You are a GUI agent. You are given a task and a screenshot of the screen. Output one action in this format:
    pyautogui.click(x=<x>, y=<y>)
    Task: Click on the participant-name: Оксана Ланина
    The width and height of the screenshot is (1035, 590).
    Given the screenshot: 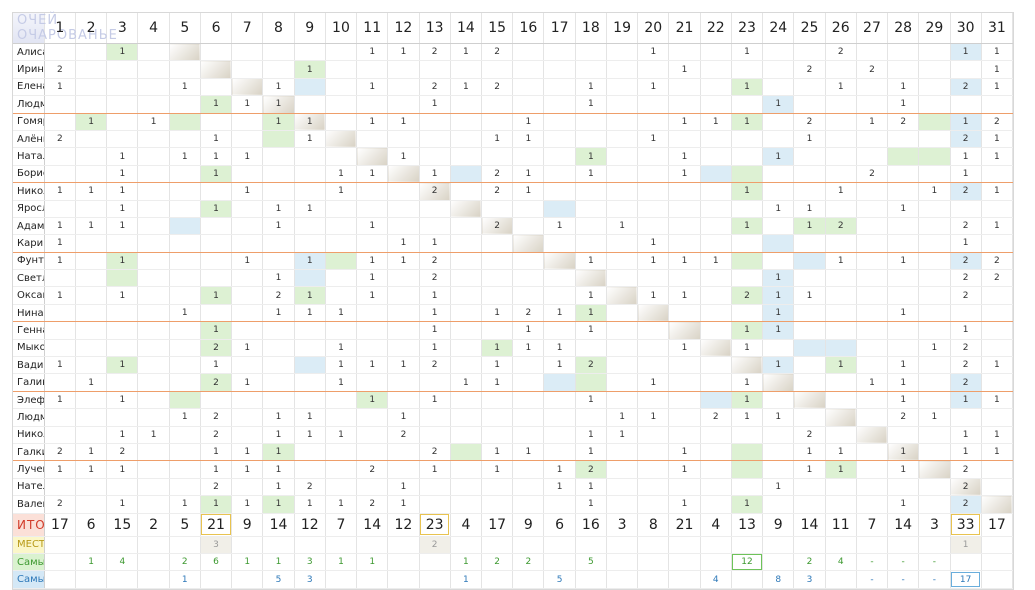 What is the action you would take?
    pyautogui.click(x=29, y=295)
    